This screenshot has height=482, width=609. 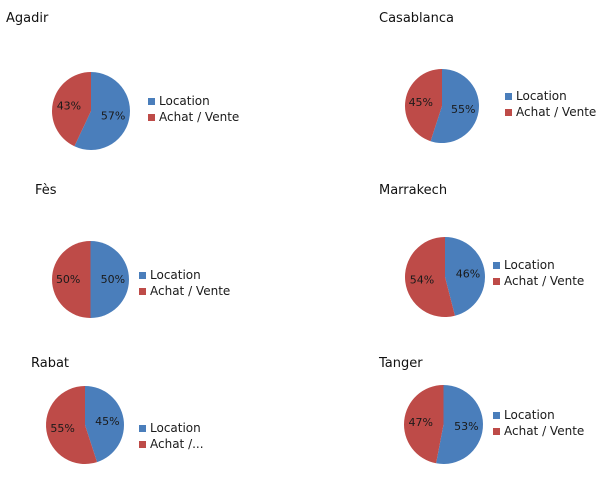 I want to click on chart-title: Rabat, so click(x=50, y=363).